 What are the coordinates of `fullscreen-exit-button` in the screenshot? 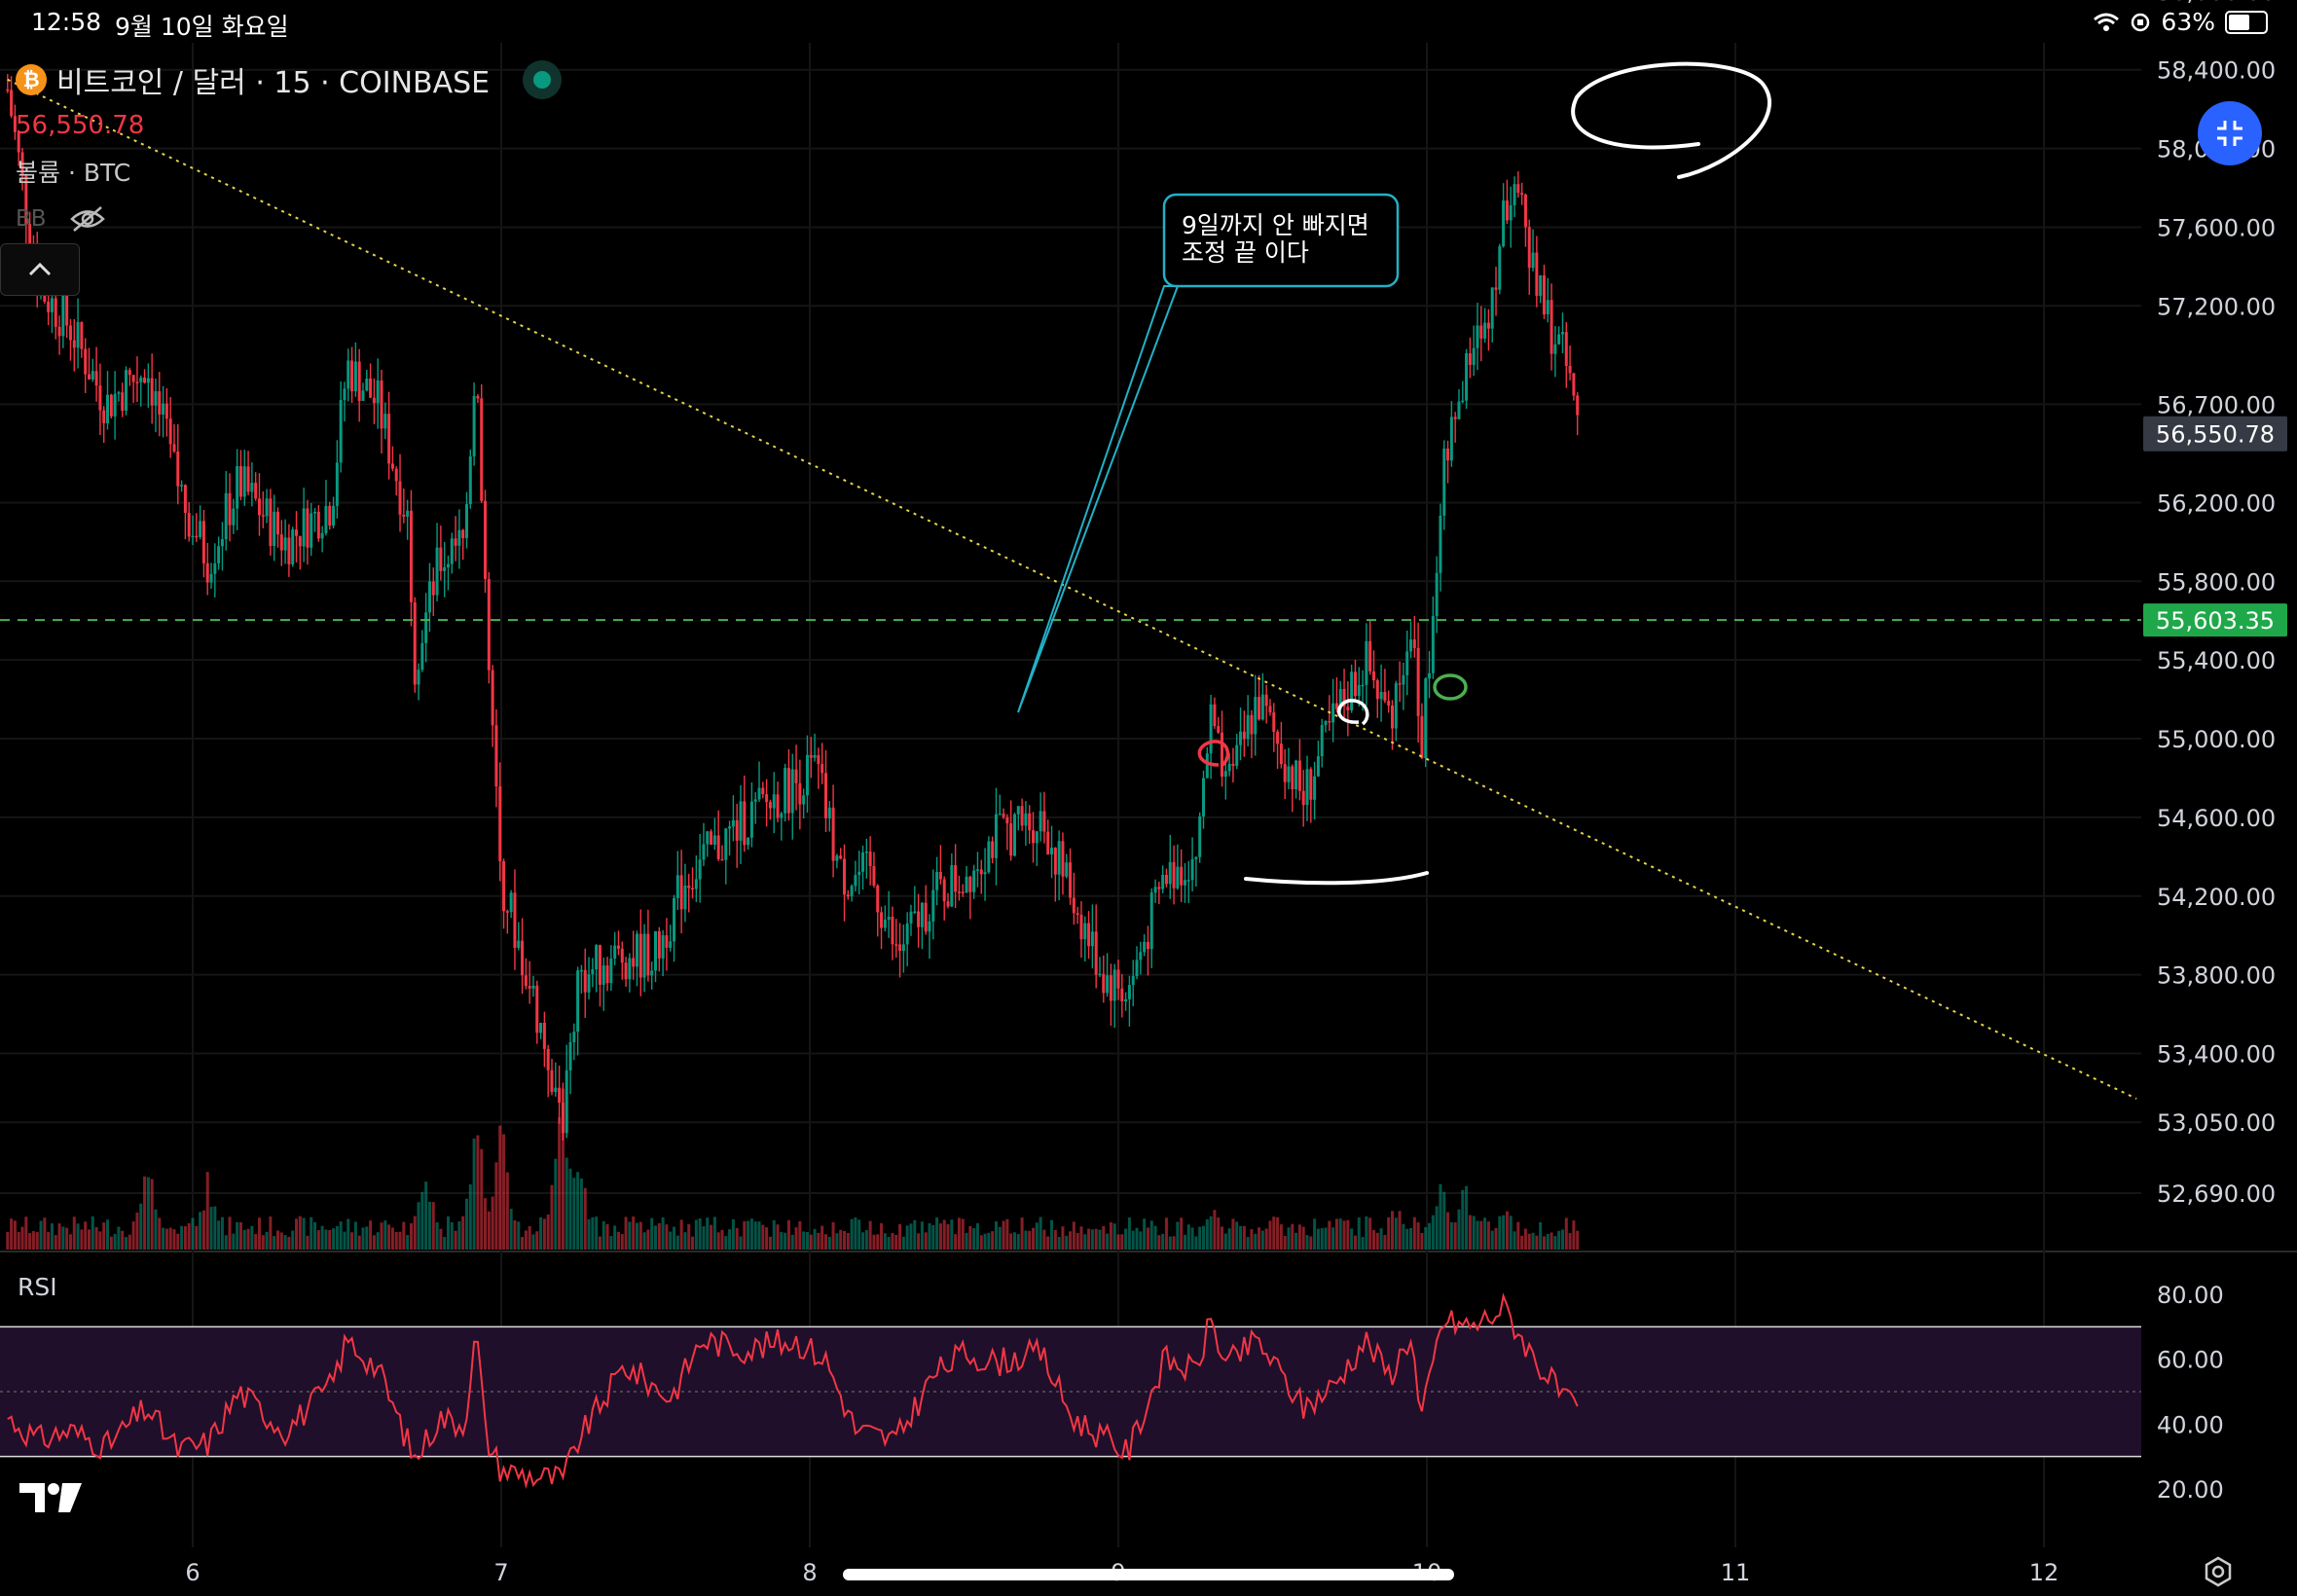 It's located at (2230, 133).